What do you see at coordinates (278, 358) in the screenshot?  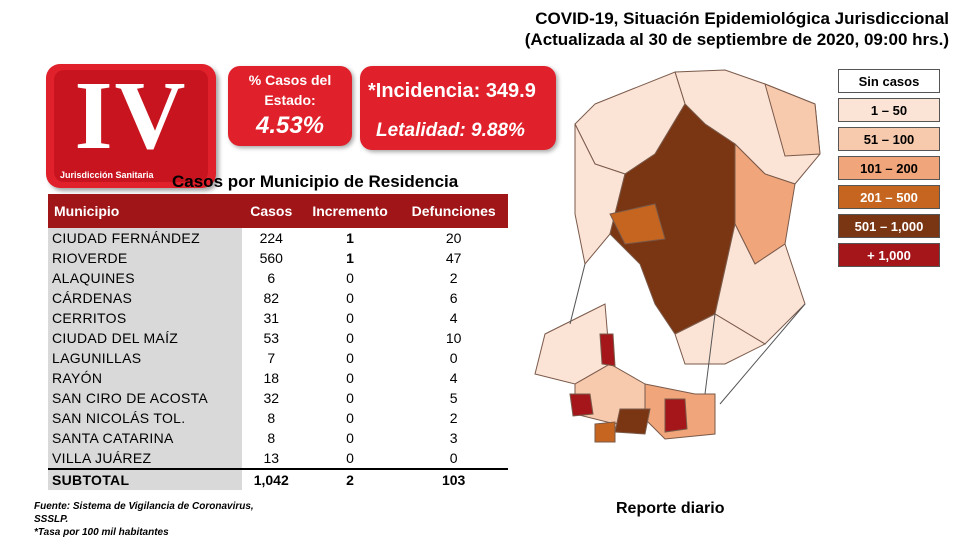 I see `table-row: LAGUNILLAS 7 0 0` at bounding box center [278, 358].